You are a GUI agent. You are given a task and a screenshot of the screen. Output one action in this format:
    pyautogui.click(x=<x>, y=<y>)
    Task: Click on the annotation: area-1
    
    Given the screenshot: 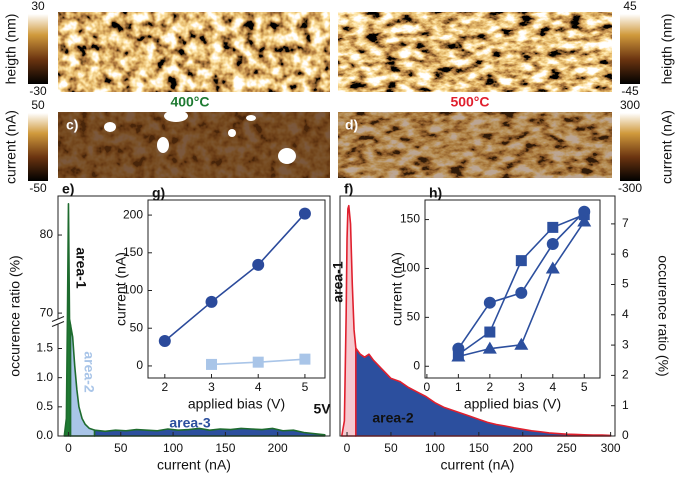 What is the action you would take?
    pyautogui.click(x=338, y=281)
    